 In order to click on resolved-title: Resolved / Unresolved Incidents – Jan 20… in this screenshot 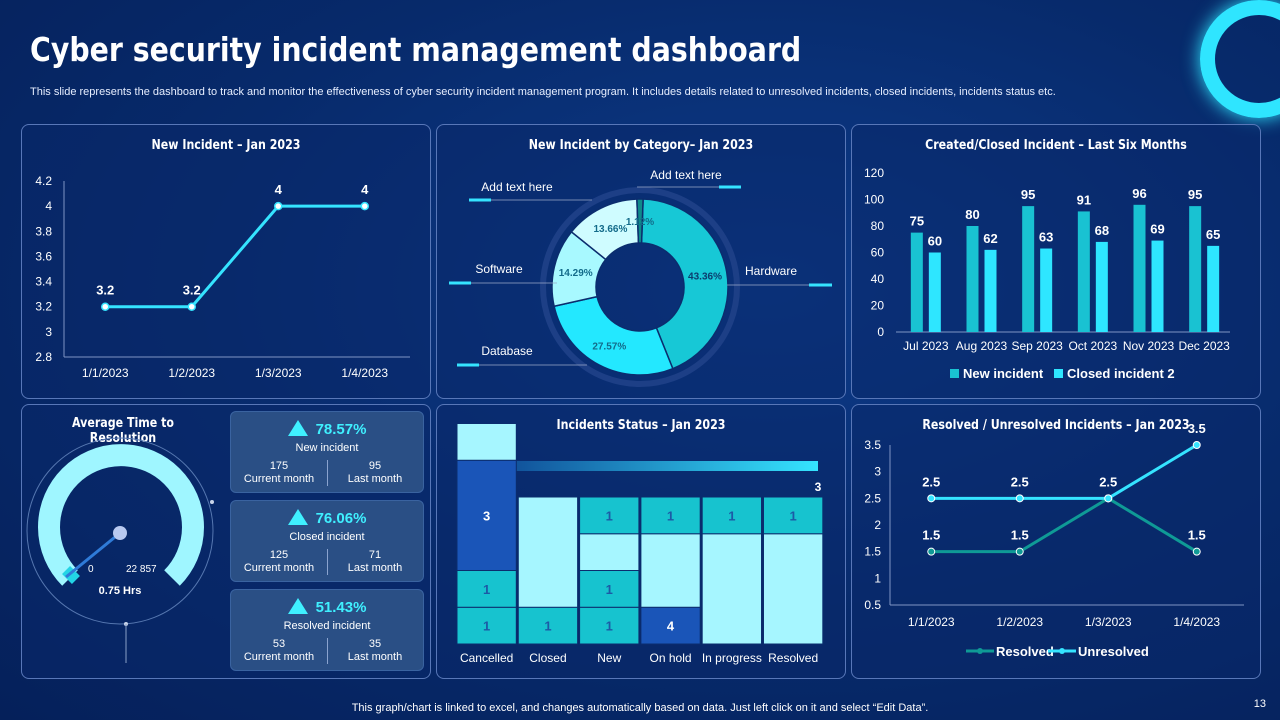, I will do `click(1056, 425)`.